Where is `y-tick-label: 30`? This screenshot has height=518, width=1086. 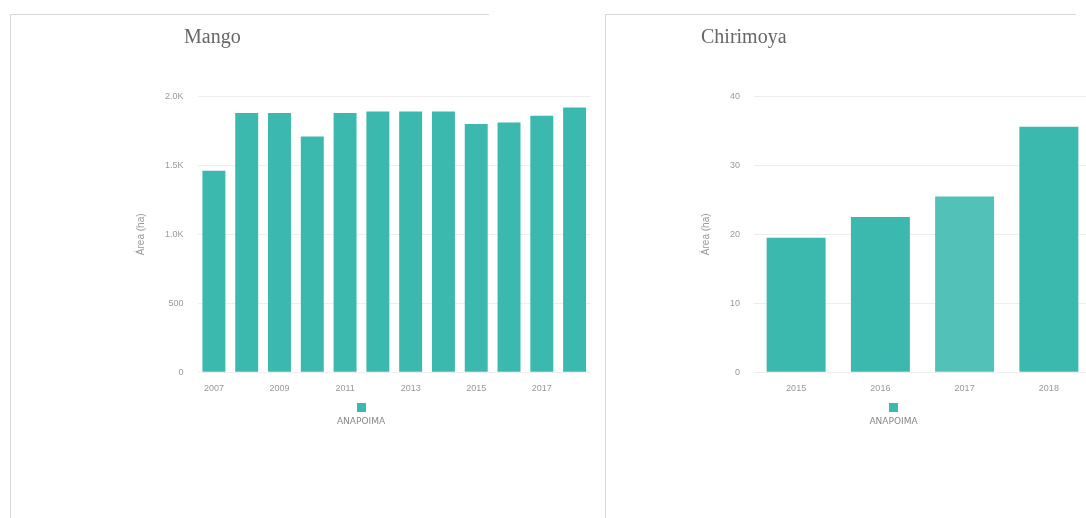
y-tick-label: 30 is located at coordinates (735, 164).